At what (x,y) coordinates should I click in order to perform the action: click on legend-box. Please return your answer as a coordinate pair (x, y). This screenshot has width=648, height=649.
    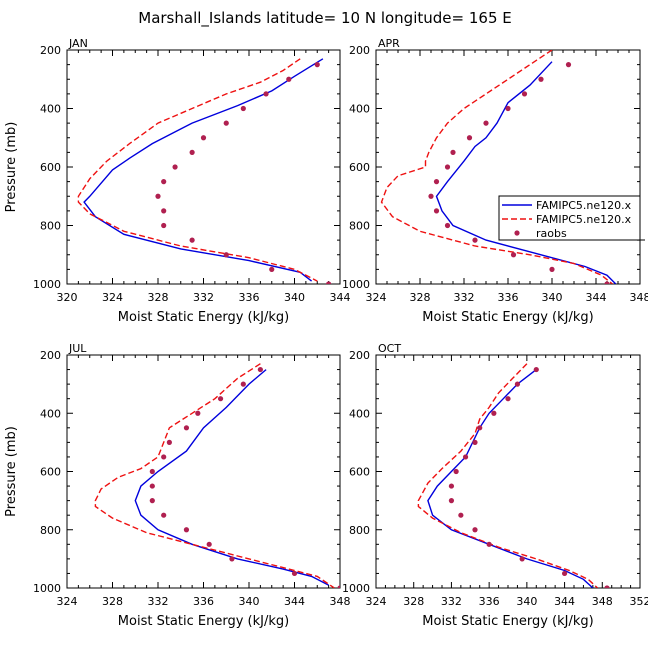
    Looking at the image, I should click on (569, 218).